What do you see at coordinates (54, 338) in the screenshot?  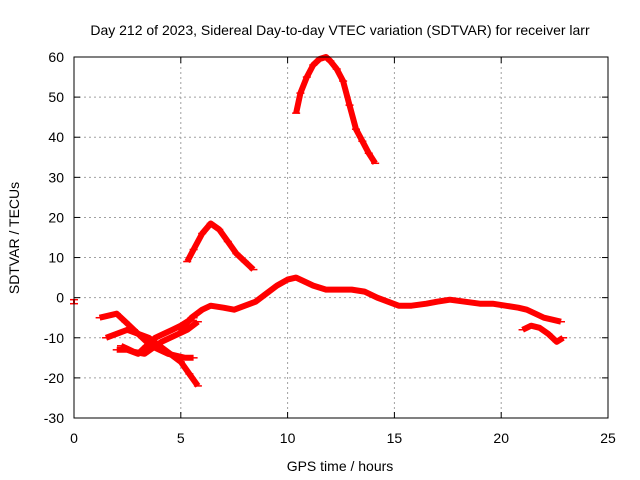 I see `y-tick-label: -10` at bounding box center [54, 338].